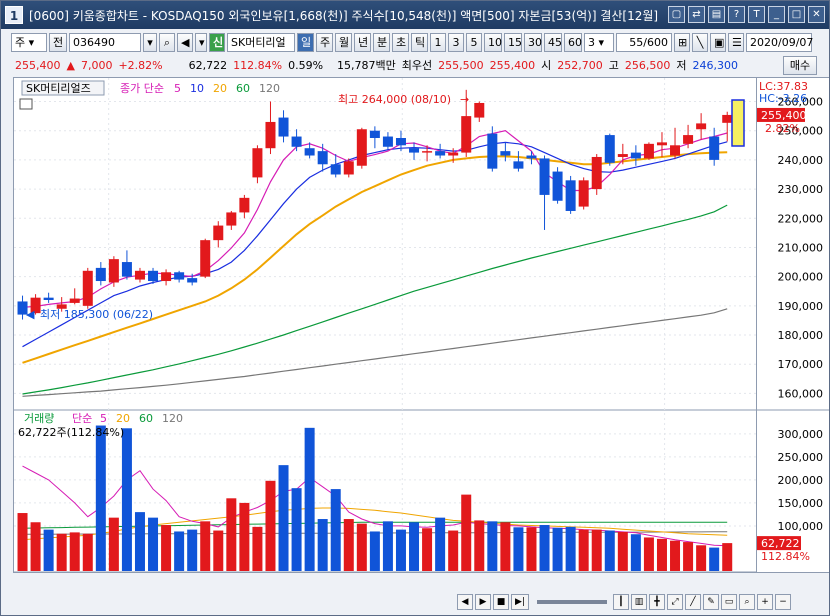 This screenshot has height=616, width=830. What do you see at coordinates (700, 42) in the screenshot?
I see `draw-line-icon: ╲` at bounding box center [700, 42].